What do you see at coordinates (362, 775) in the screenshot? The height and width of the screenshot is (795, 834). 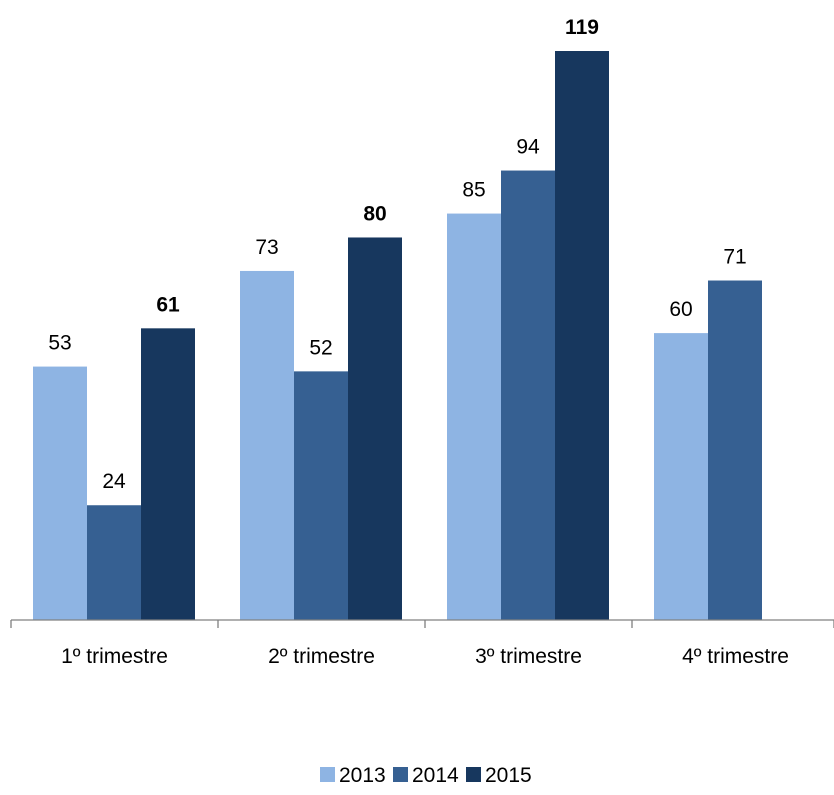 I see `legend-label-2013: 2013` at bounding box center [362, 775].